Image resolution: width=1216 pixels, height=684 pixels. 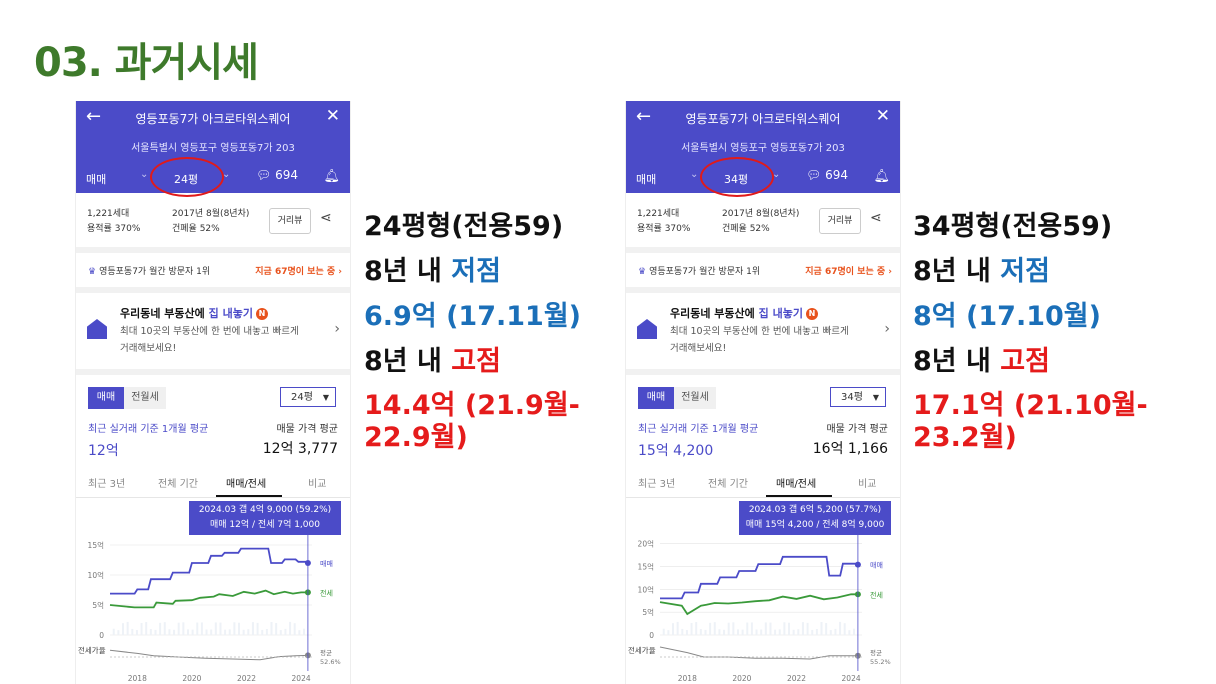 I want to click on y-tick-label: 10억, so click(x=646, y=589).